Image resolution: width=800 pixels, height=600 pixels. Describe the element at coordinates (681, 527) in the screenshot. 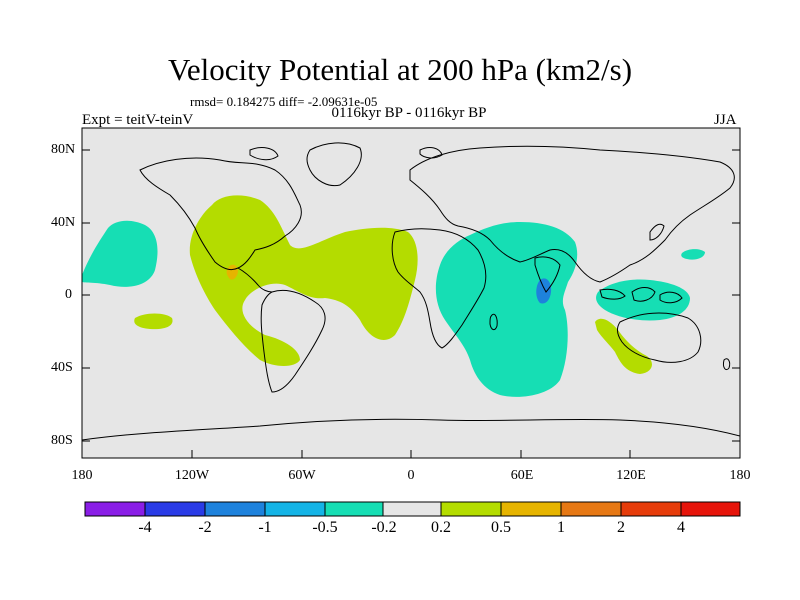

I see `colorbar-label: 4` at that location.